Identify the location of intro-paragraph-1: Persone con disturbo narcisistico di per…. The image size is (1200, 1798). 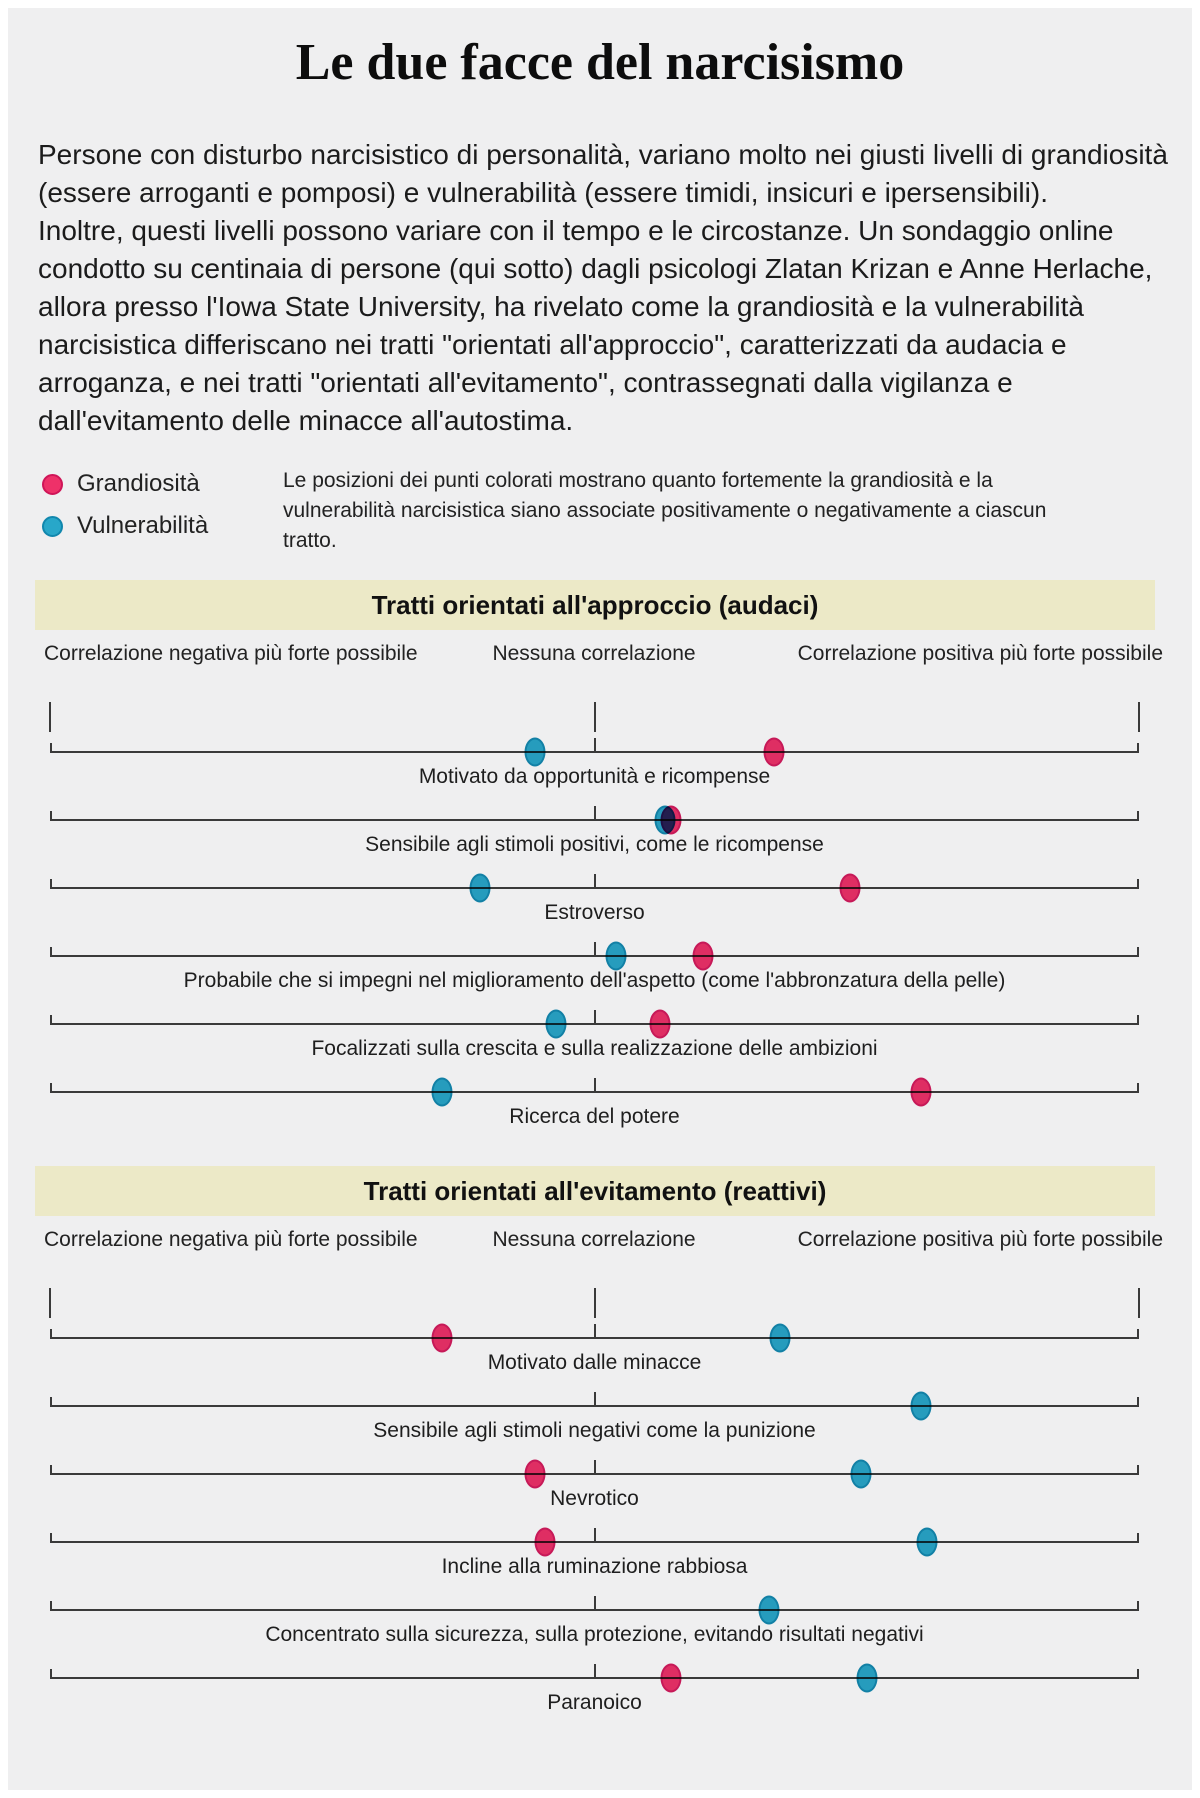
(603, 173).